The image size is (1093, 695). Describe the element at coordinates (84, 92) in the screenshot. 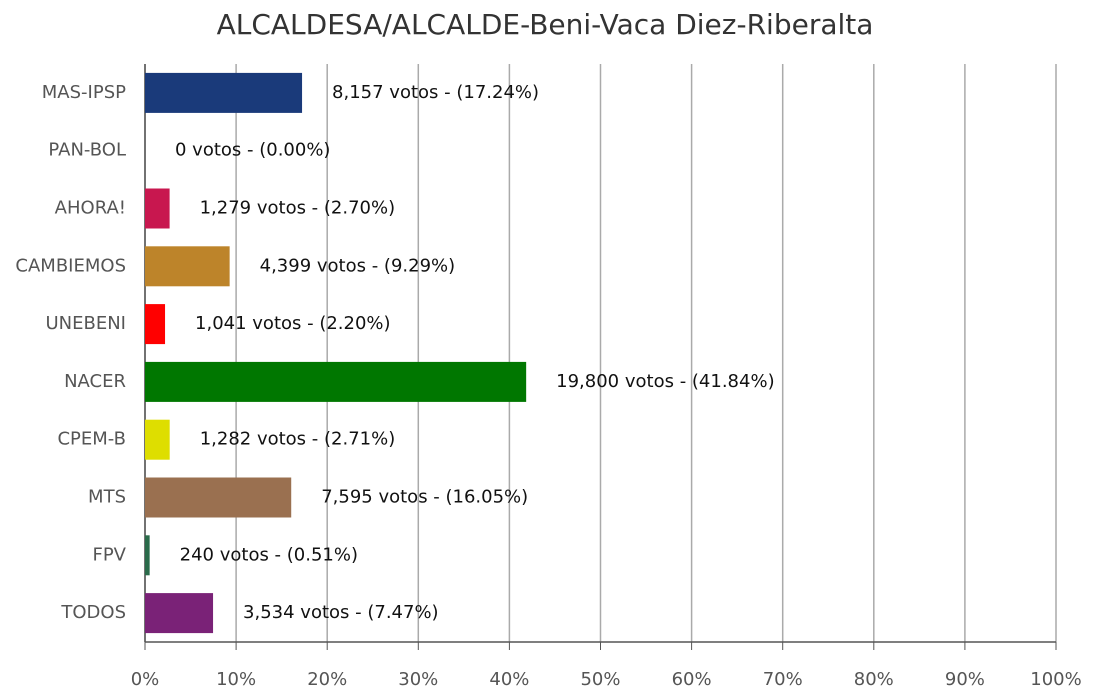

I see `y-tick-label: MAS-IPSP` at that location.